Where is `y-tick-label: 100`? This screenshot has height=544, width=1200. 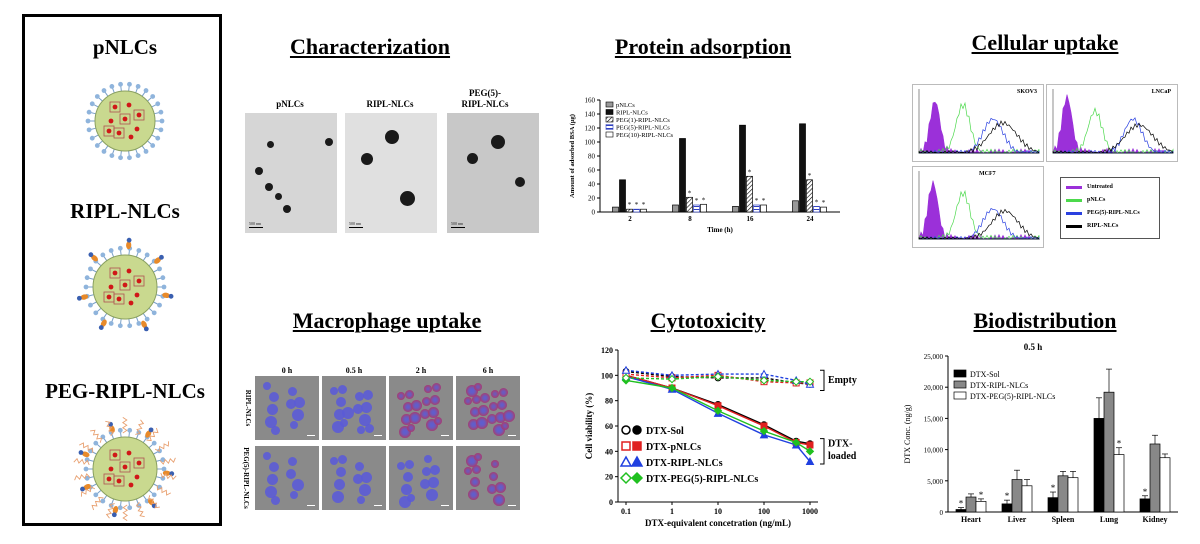
y-tick-label: 100 is located at coordinates (607, 375).